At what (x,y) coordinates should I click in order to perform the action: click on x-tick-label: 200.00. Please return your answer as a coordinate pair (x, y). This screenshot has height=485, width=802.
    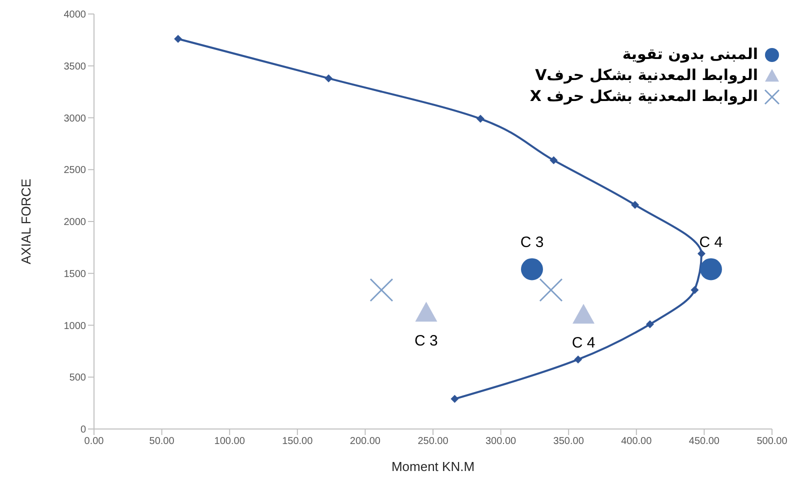
    Looking at the image, I should click on (365, 442).